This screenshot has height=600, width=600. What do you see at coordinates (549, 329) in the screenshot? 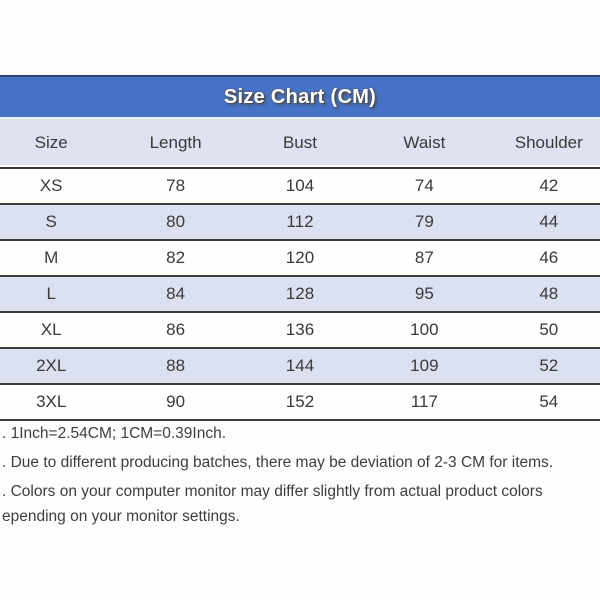
I see `cell-shoulder: 50` at bounding box center [549, 329].